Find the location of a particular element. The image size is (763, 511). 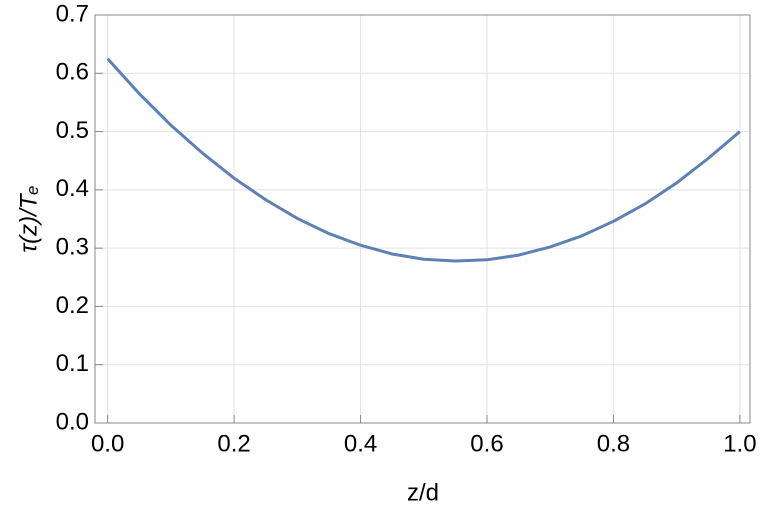

y-tick-label: 0.5 is located at coordinates (72, 130).